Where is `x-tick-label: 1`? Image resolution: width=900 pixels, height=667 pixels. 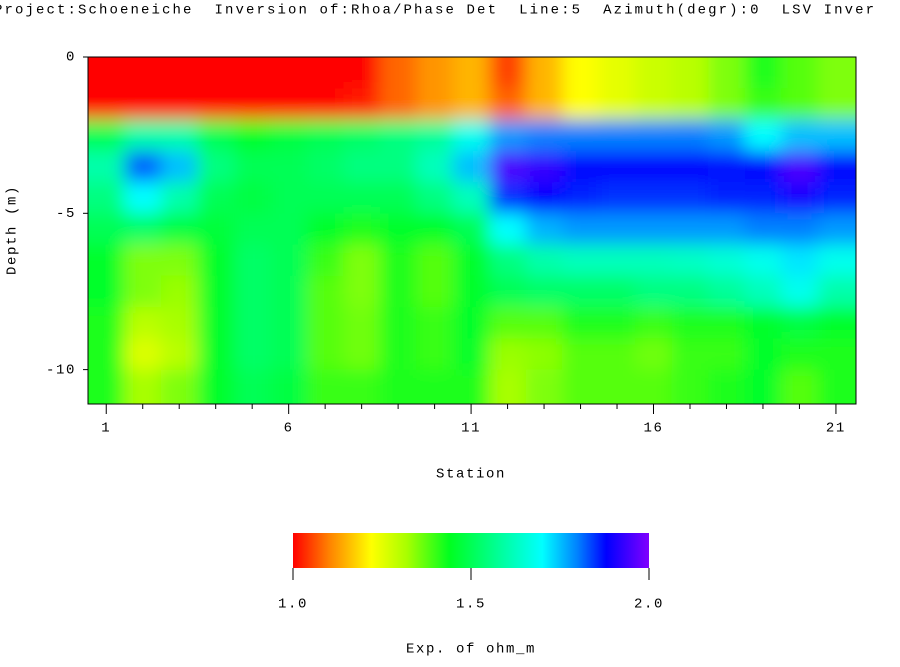
x-tick-label: 1 is located at coordinates (106, 429).